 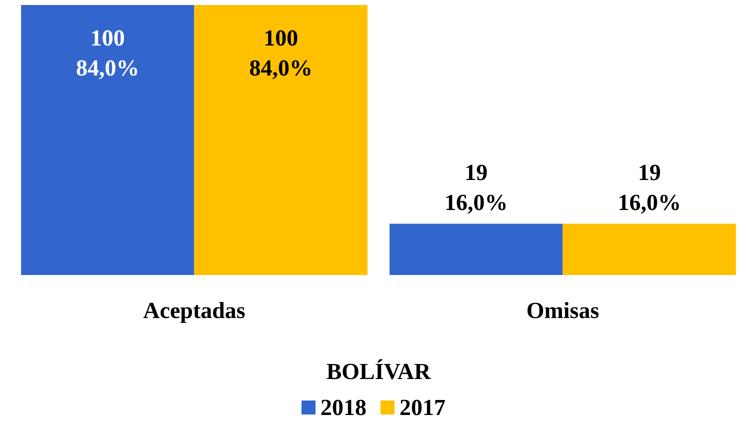 What do you see at coordinates (423, 407) in the screenshot?
I see `legend-label: 2017` at bounding box center [423, 407].